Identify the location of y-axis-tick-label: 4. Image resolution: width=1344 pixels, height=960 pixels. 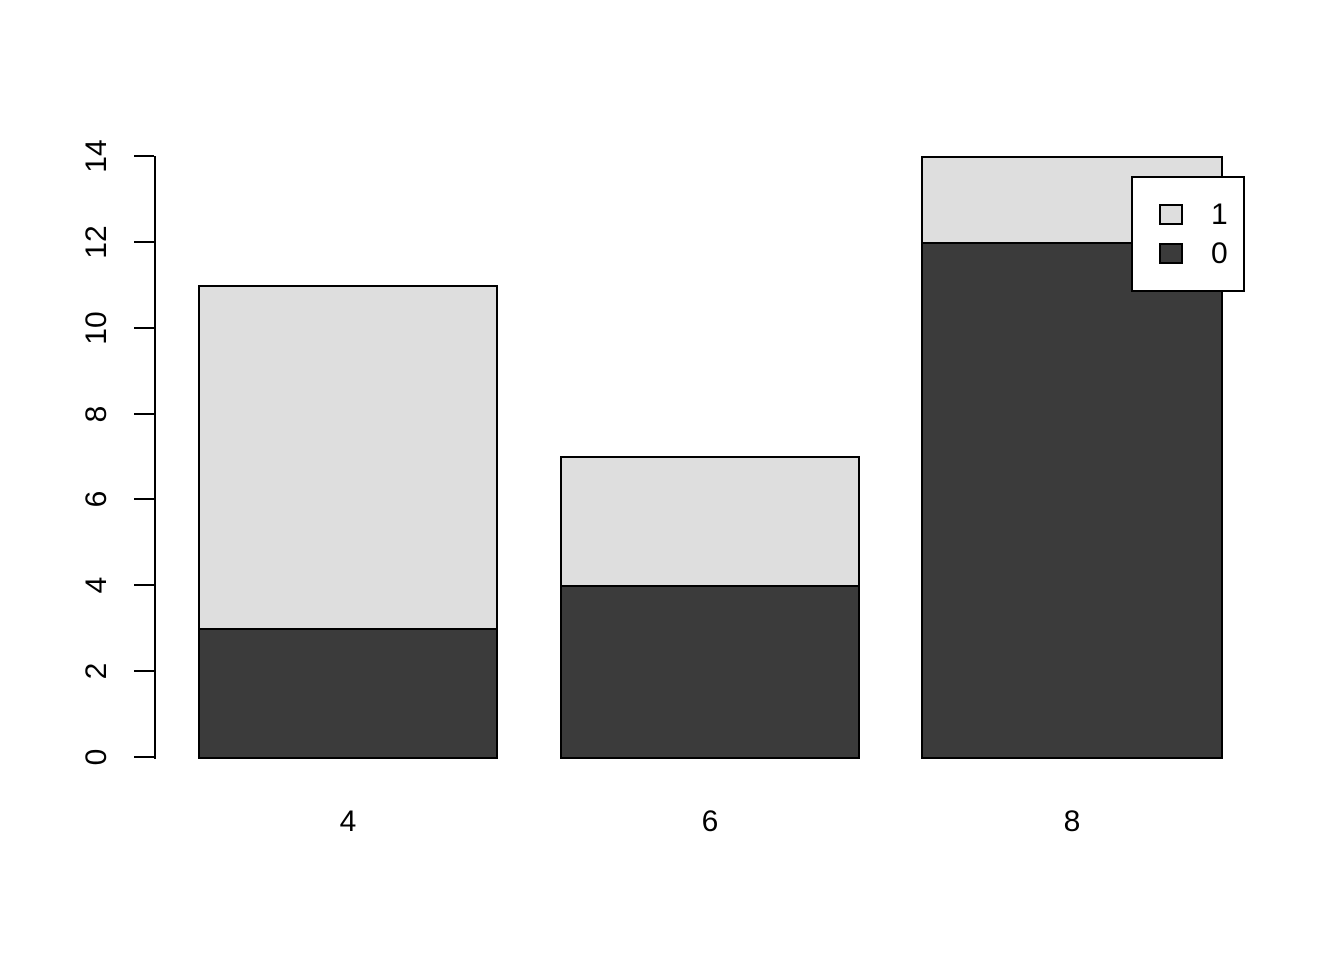
(96, 585).